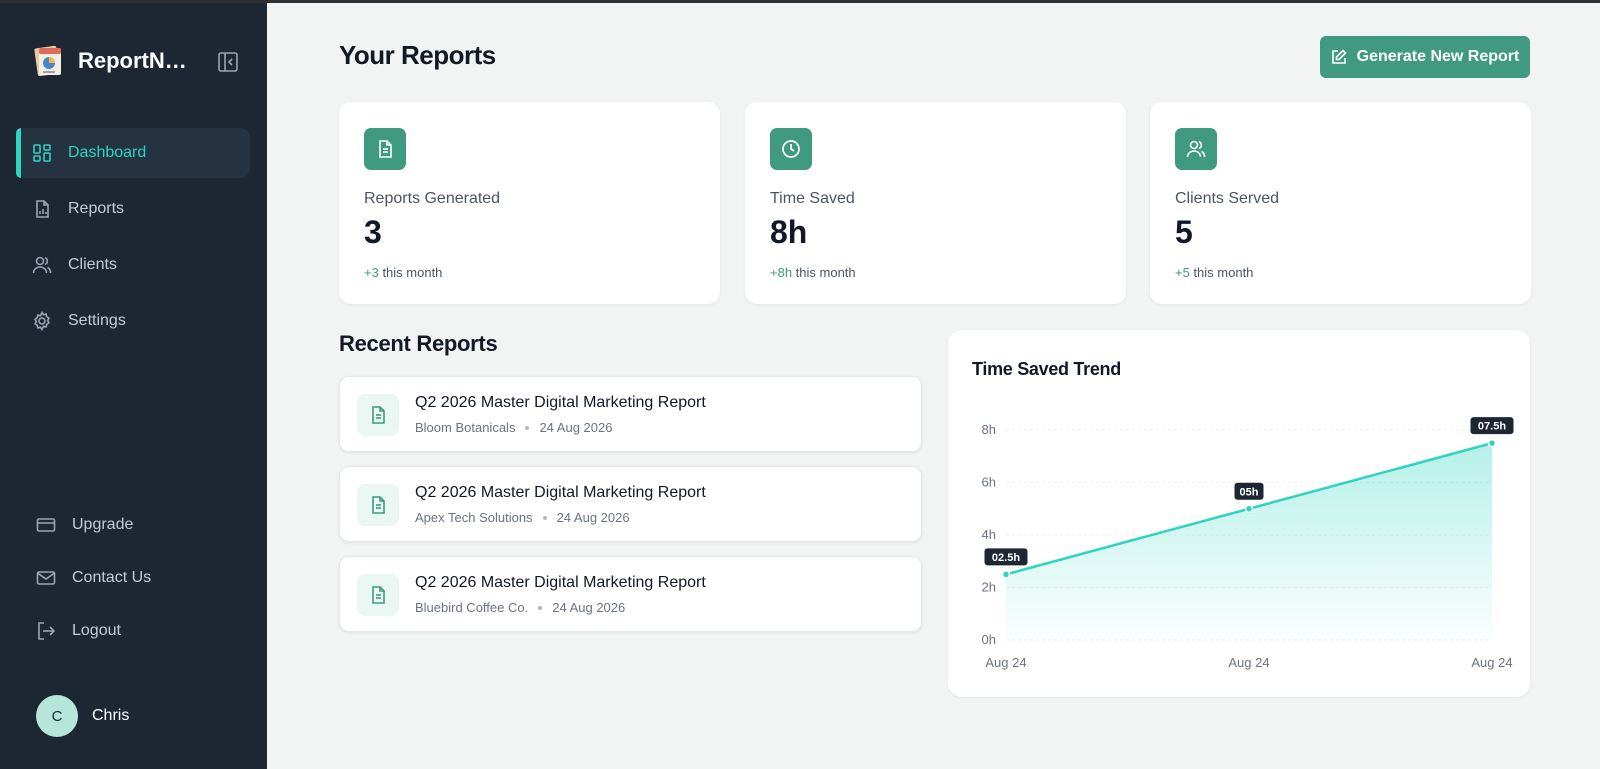  Describe the element at coordinates (465, 427) in the screenshot. I see `report-client: Bloom Botanicals` at that location.